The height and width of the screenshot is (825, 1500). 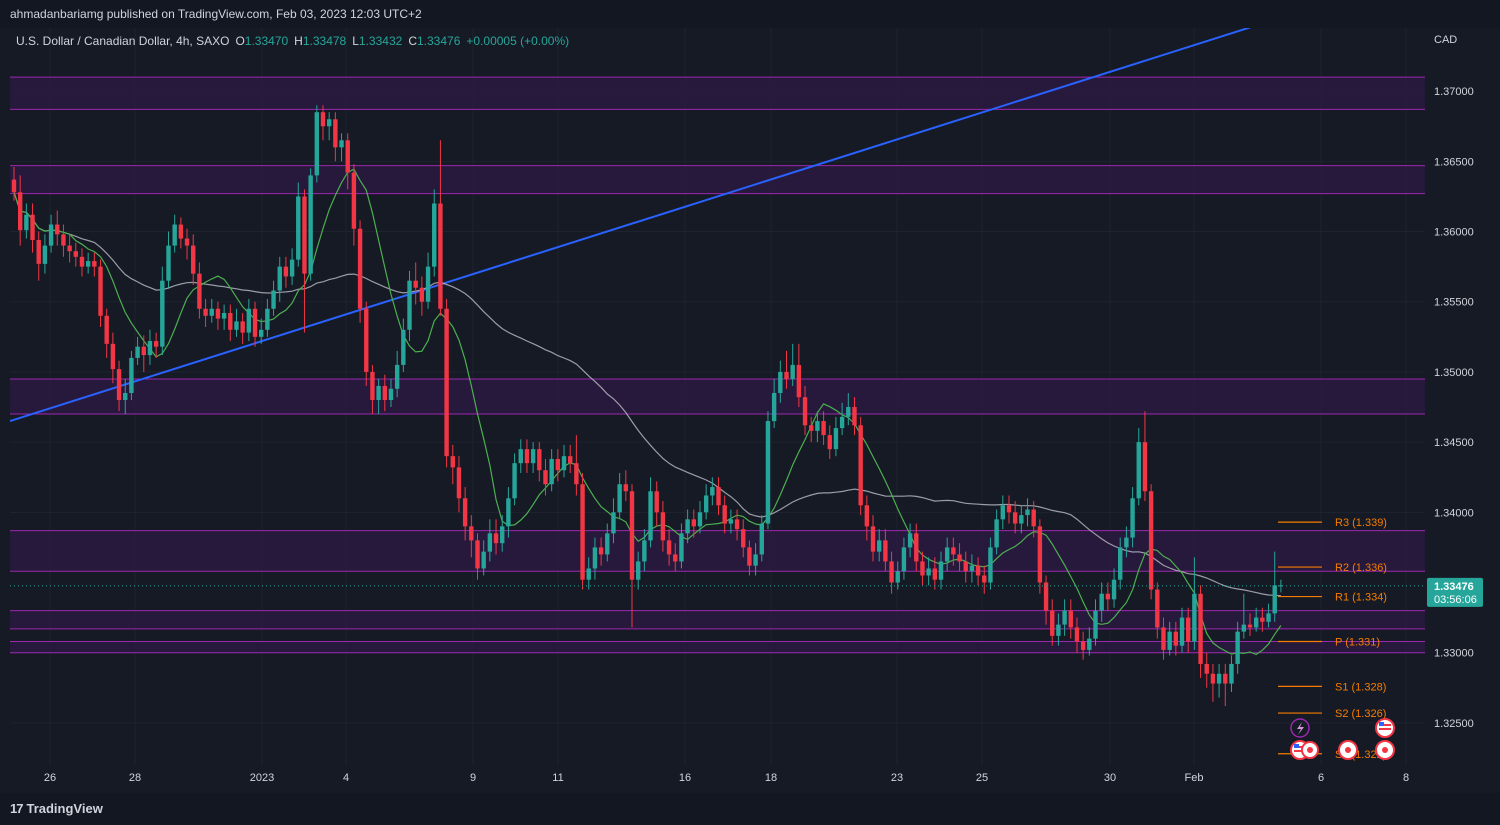 What do you see at coordinates (750, 809) in the screenshot?
I see `footer-bar: 17 TradingView` at bounding box center [750, 809].